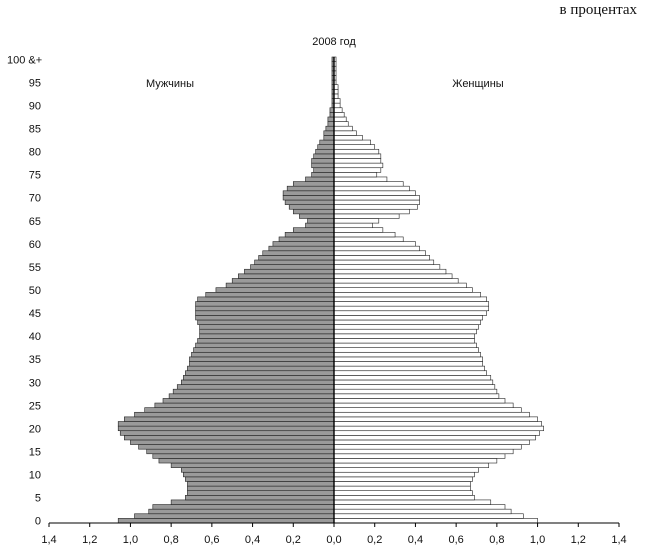 The image size is (645, 554). I want to click on chart-title: 2008 год, so click(334, 42).